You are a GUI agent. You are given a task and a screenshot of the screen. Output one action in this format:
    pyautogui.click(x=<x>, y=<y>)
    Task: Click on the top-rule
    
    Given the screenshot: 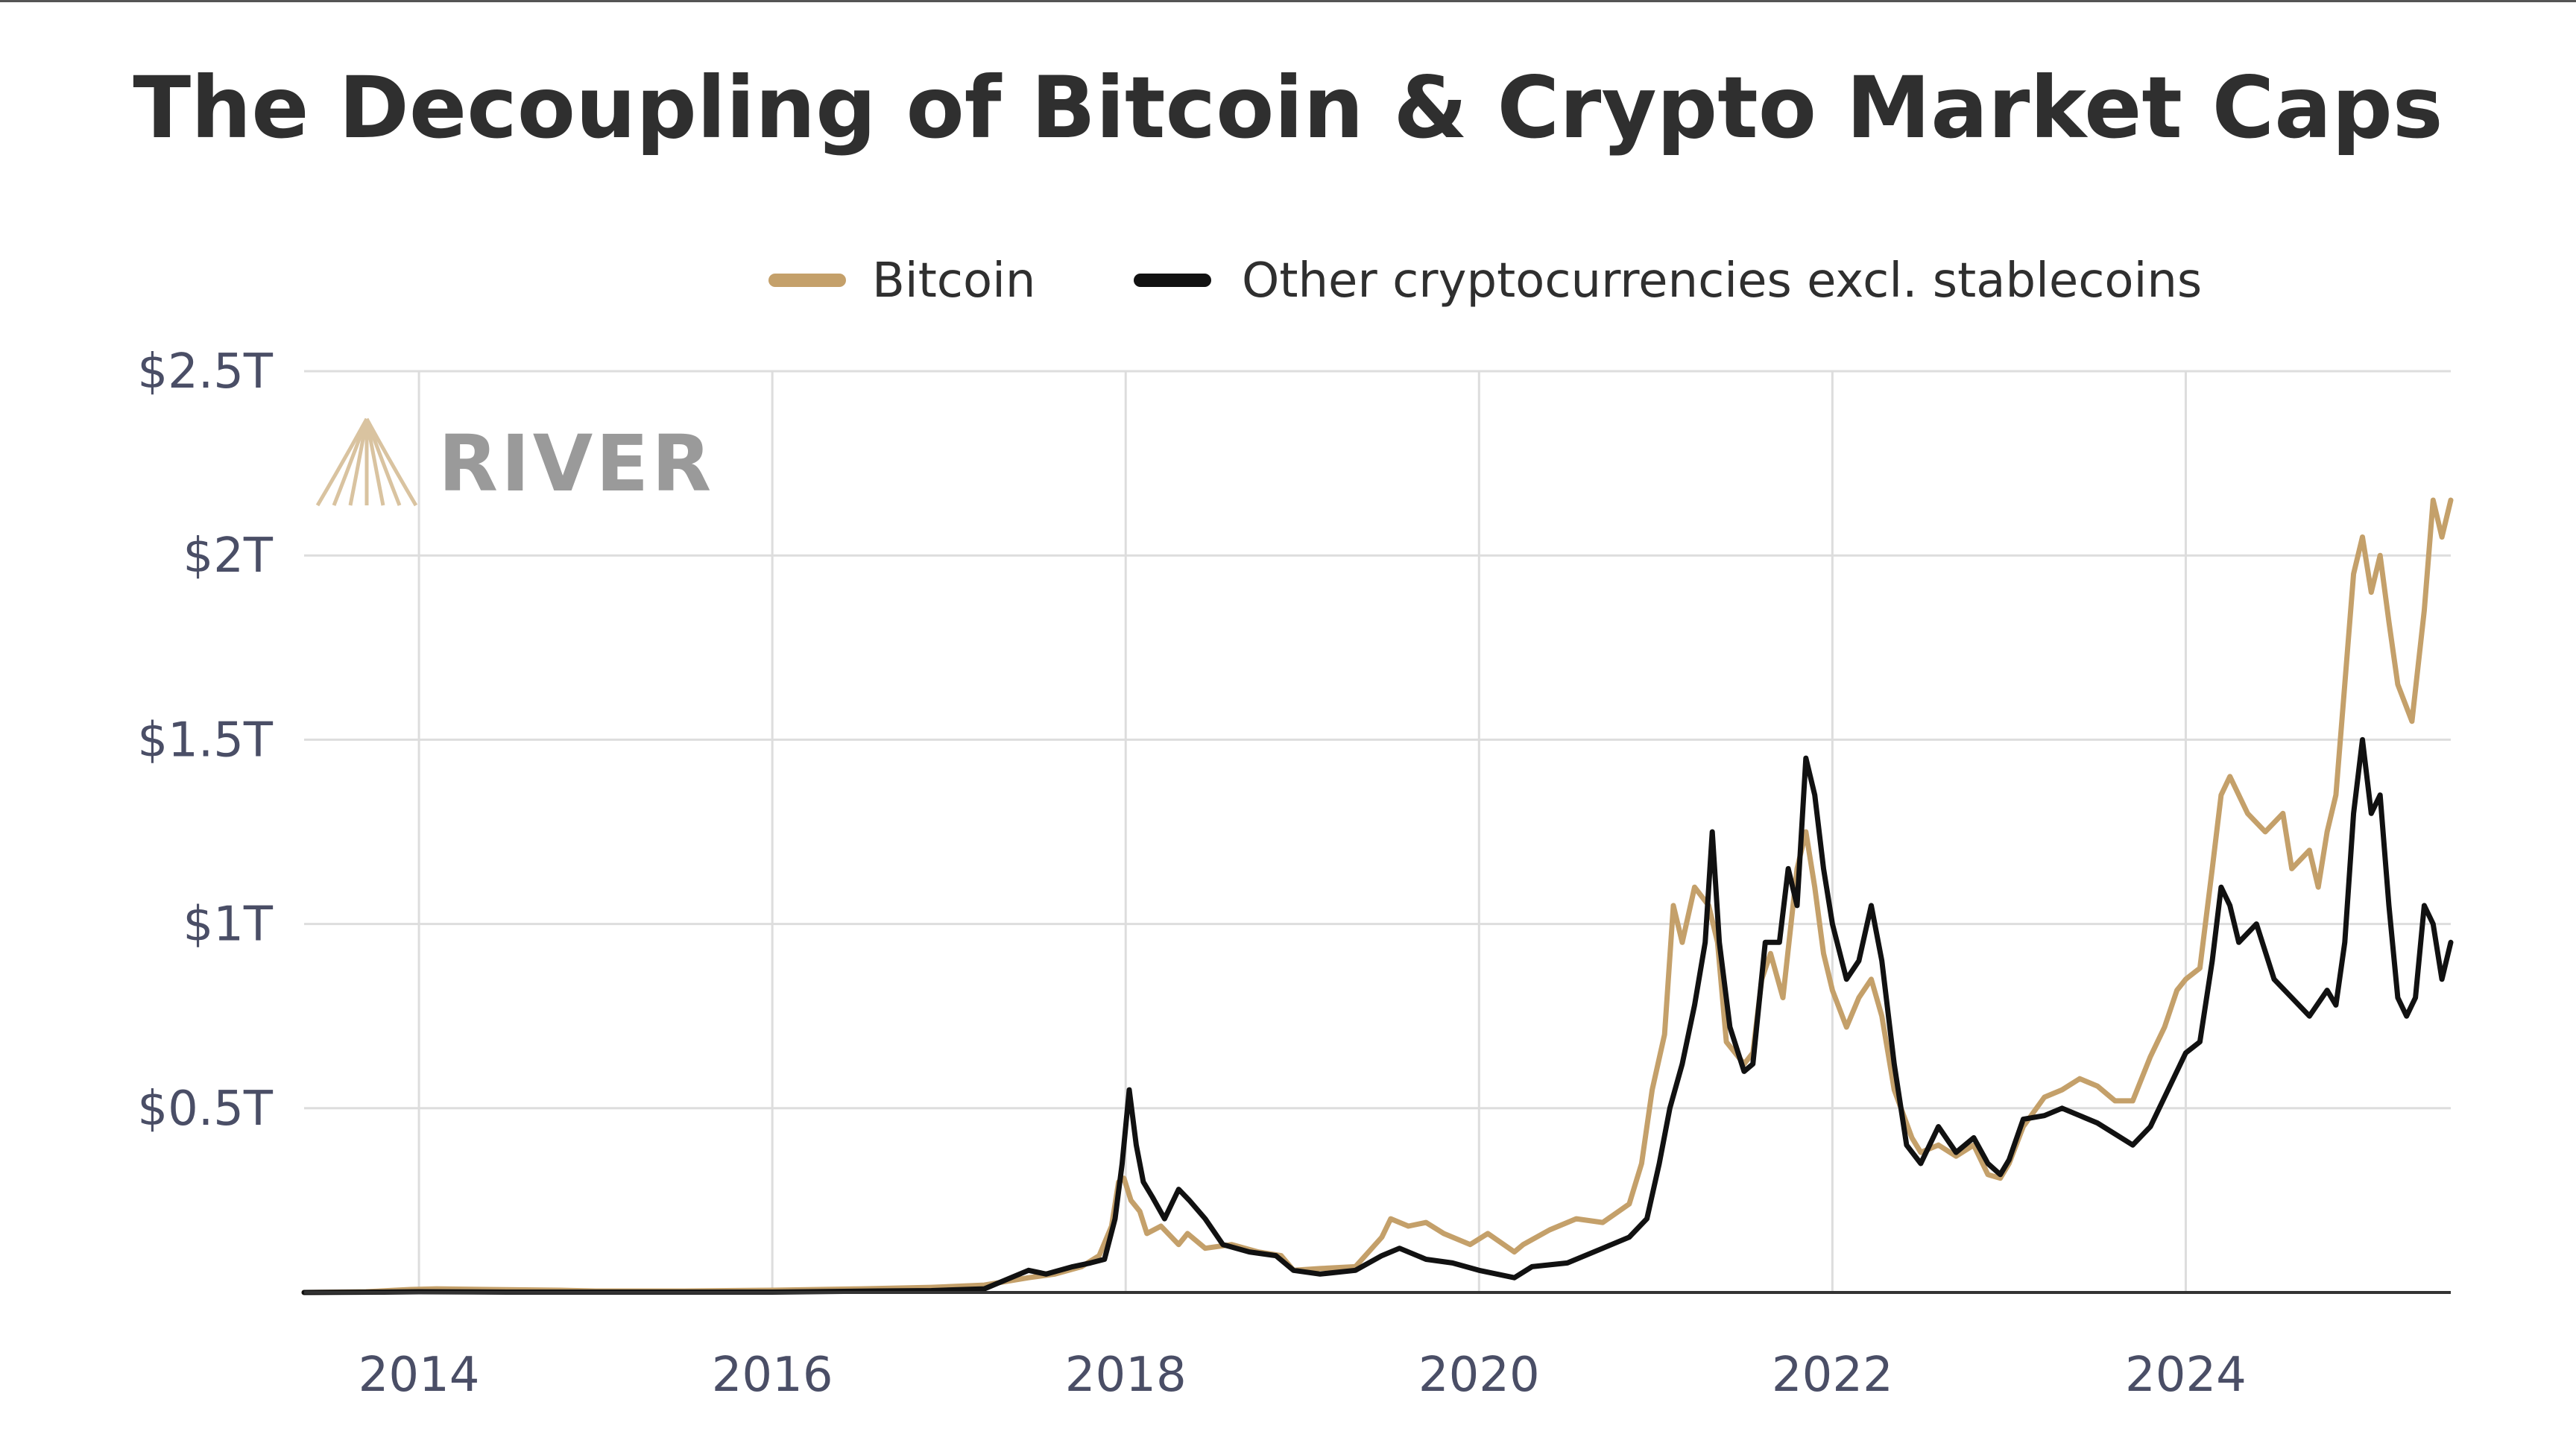 What is the action you would take?
    pyautogui.click(x=1288, y=1)
    